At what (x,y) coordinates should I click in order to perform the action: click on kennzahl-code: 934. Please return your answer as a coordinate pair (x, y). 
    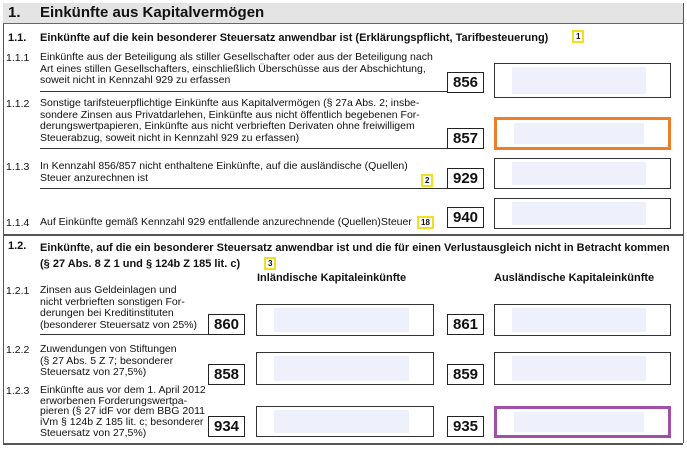
    Looking at the image, I should click on (226, 426).